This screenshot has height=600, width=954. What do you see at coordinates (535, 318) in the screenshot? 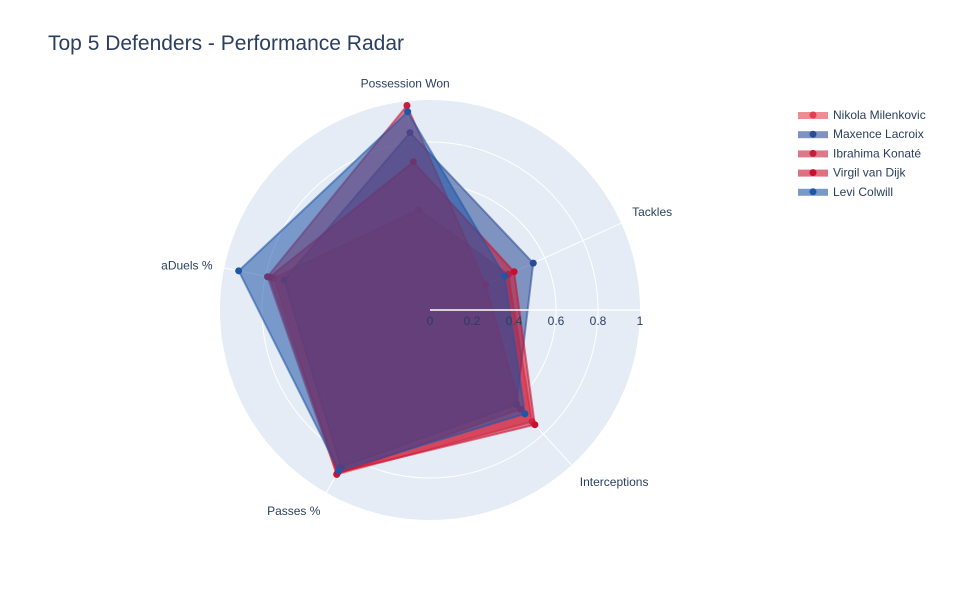
I see `radial-axis: 0 0.2 0.4 0.6 0.8 1` at bounding box center [535, 318].